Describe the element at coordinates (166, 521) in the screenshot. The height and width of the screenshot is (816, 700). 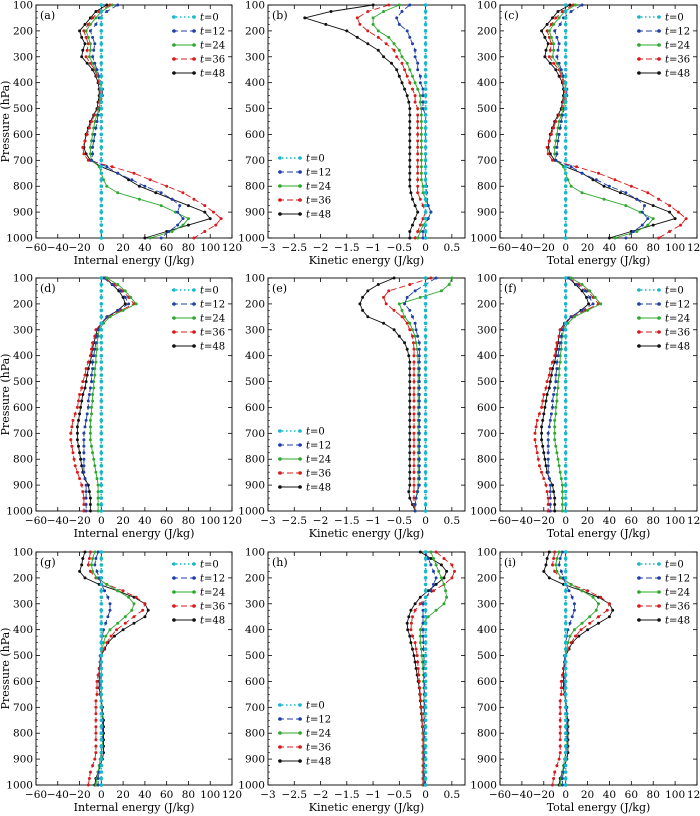
I see `x-tick-label: 60` at that location.